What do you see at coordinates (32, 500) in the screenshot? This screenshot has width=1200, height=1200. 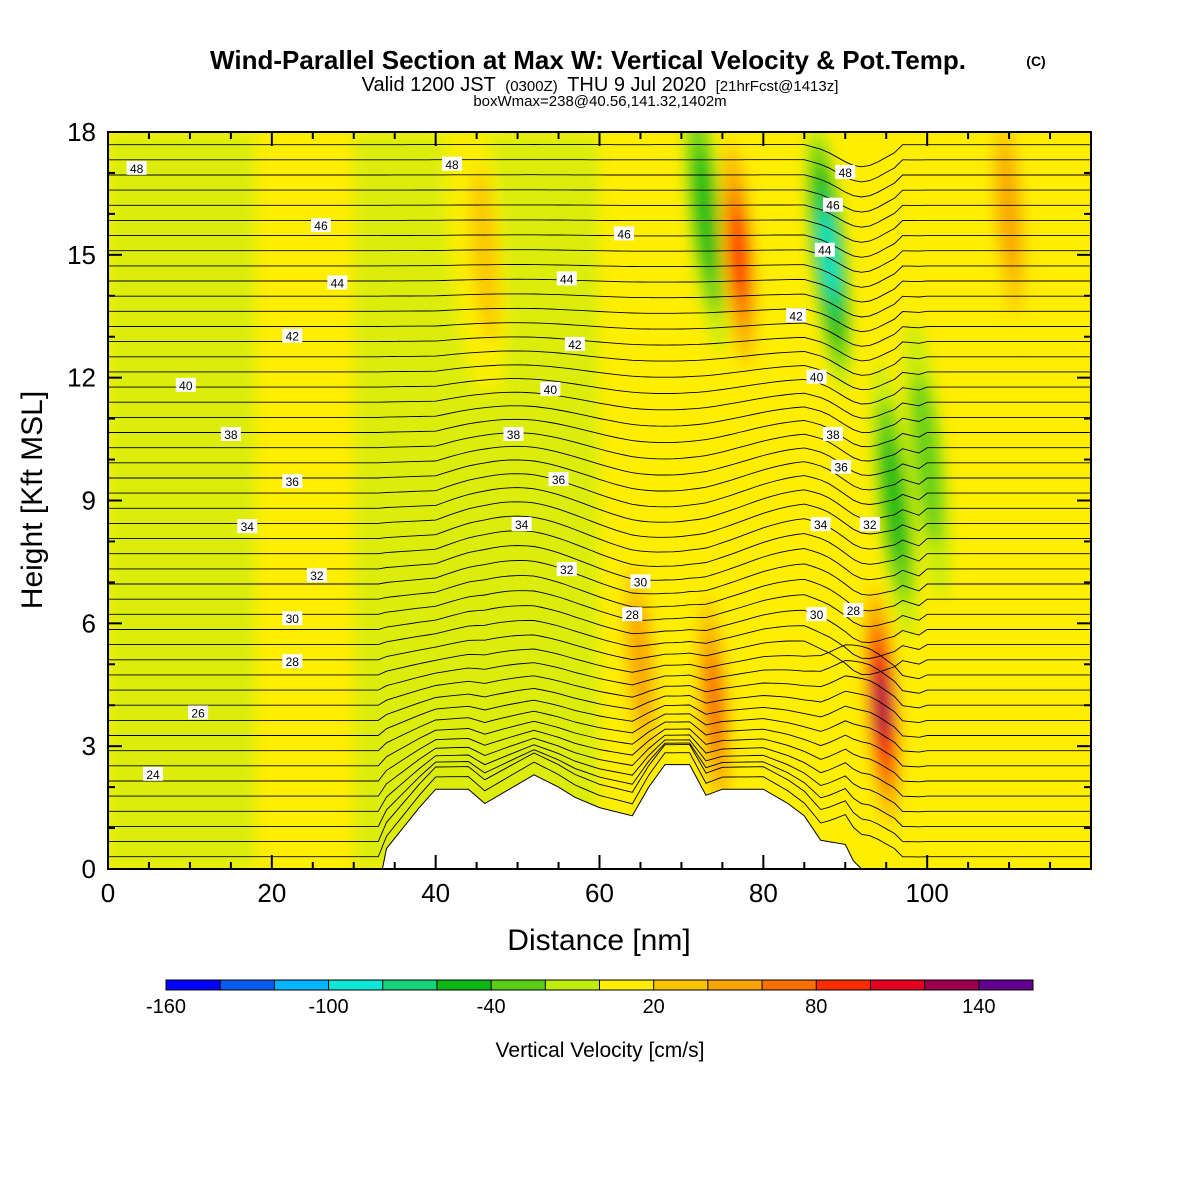 I see `y-axis-label: Height [Kft MSL]` at bounding box center [32, 500].